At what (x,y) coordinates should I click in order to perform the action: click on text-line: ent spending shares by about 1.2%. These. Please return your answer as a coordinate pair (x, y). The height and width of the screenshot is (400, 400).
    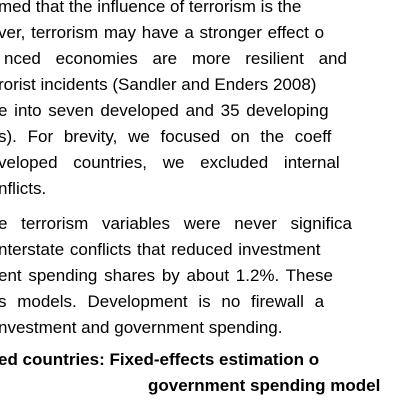
    Looking at the image, I should click on (166, 275).